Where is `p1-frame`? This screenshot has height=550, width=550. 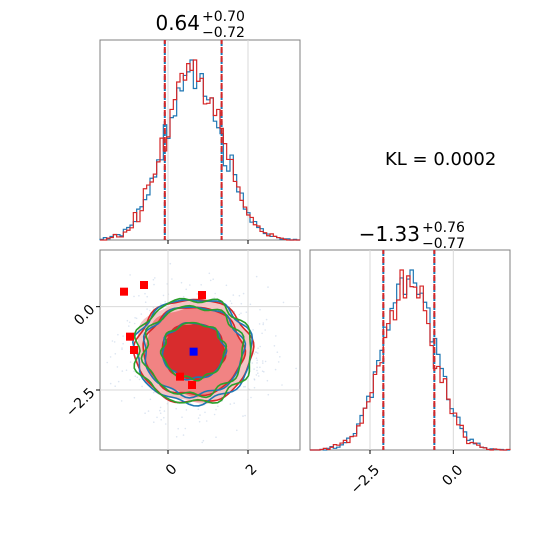
p1-frame is located at coordinates (200, 140).